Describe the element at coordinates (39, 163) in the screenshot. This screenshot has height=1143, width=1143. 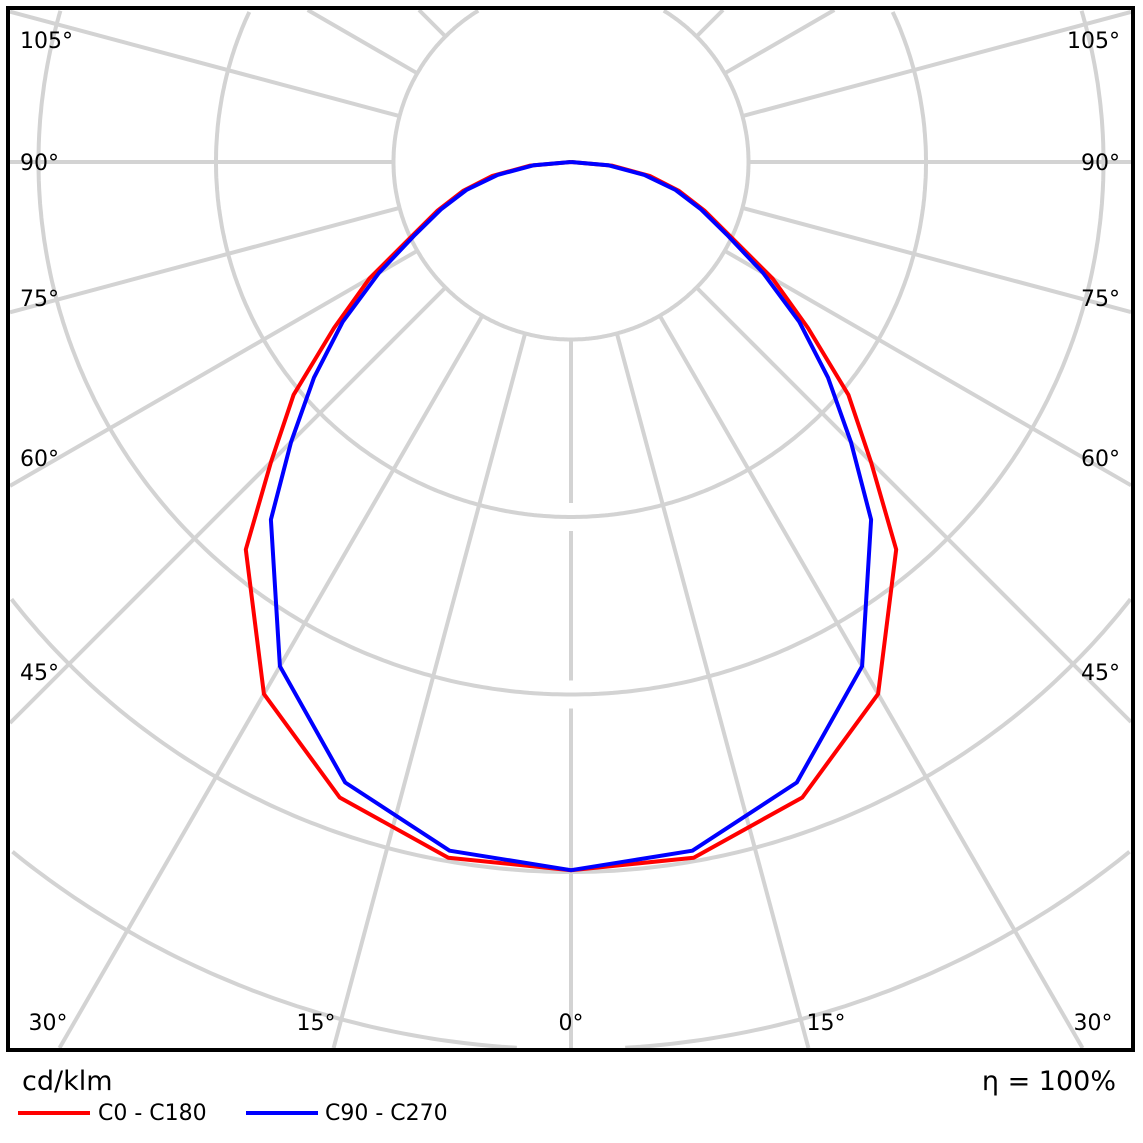
I see `angle-label-left-90: 90°` at that location.